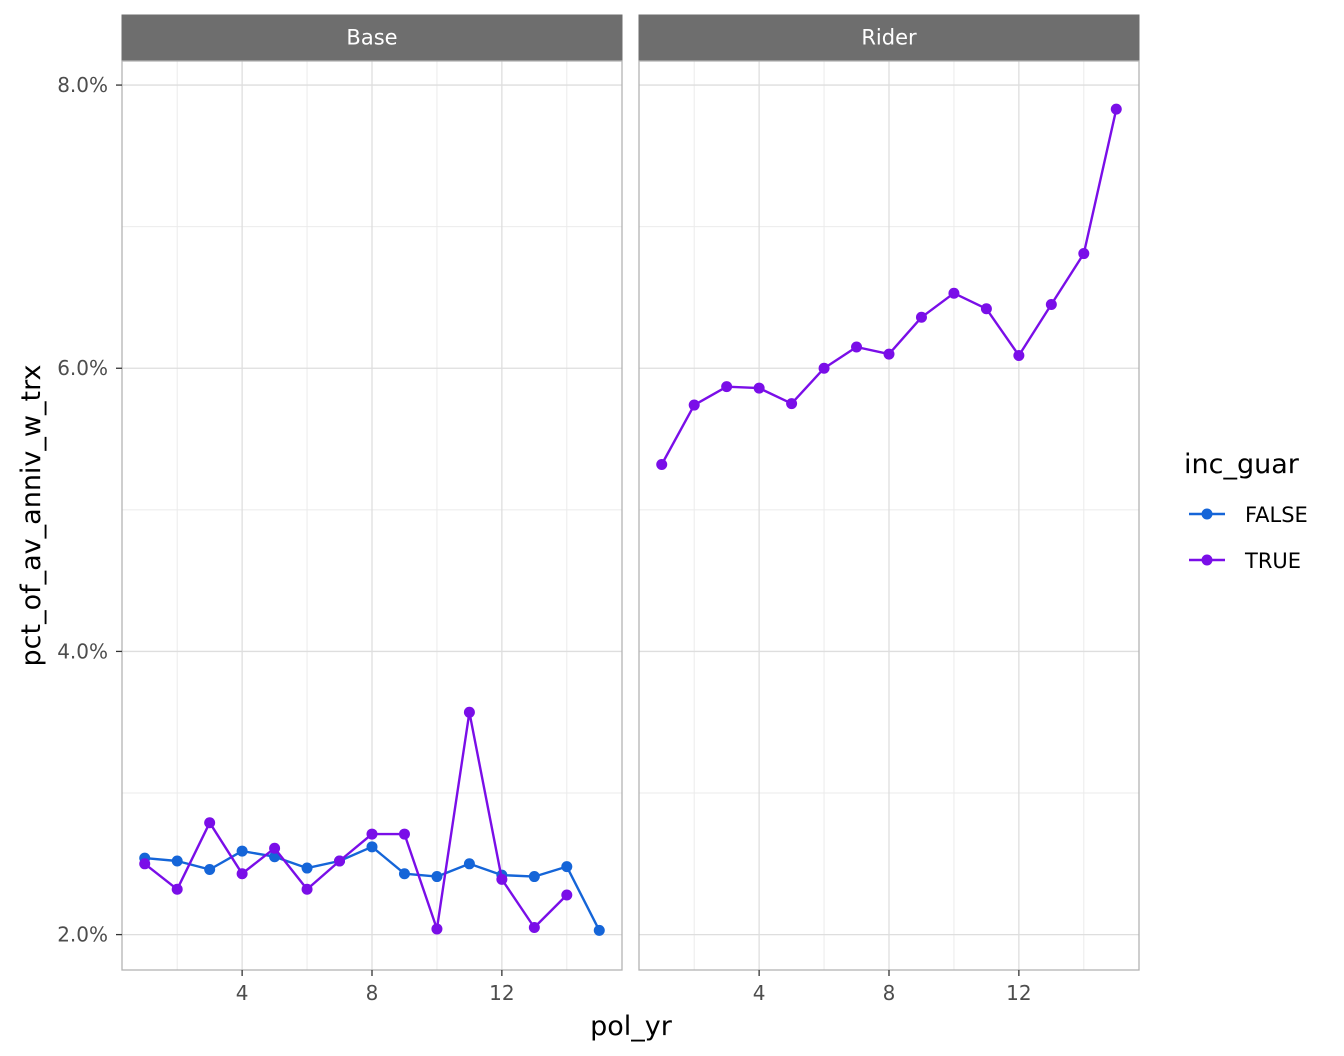 Image resolution: width=1344 pixels, height=1056 pixels. I want to click on facet-strip-label: Rider, so click(889, 38).